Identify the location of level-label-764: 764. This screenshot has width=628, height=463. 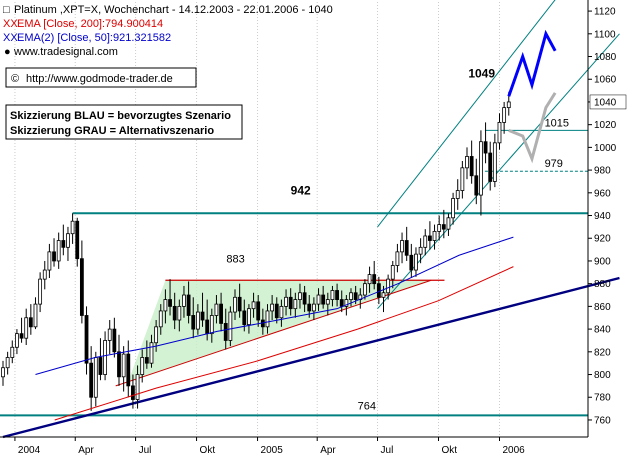
(367, 406).